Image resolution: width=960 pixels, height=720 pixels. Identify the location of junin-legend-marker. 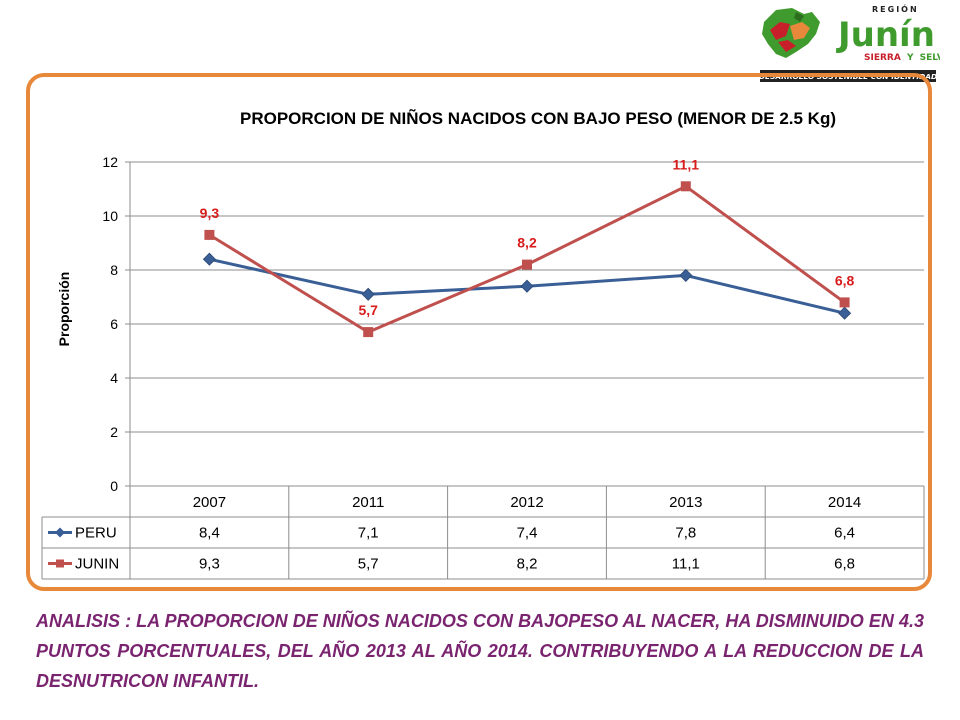
(60, 563).